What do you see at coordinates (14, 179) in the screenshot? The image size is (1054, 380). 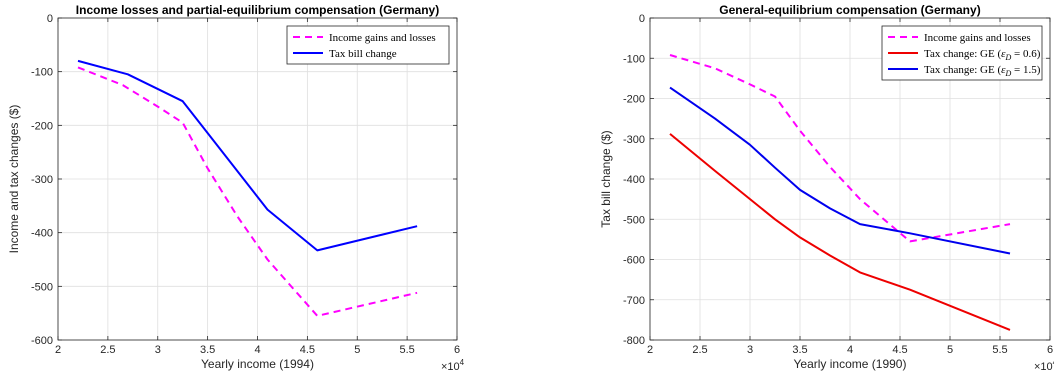 I see `y-axis-label: Income and tax changes ($)` at bounding box center [14, 179].